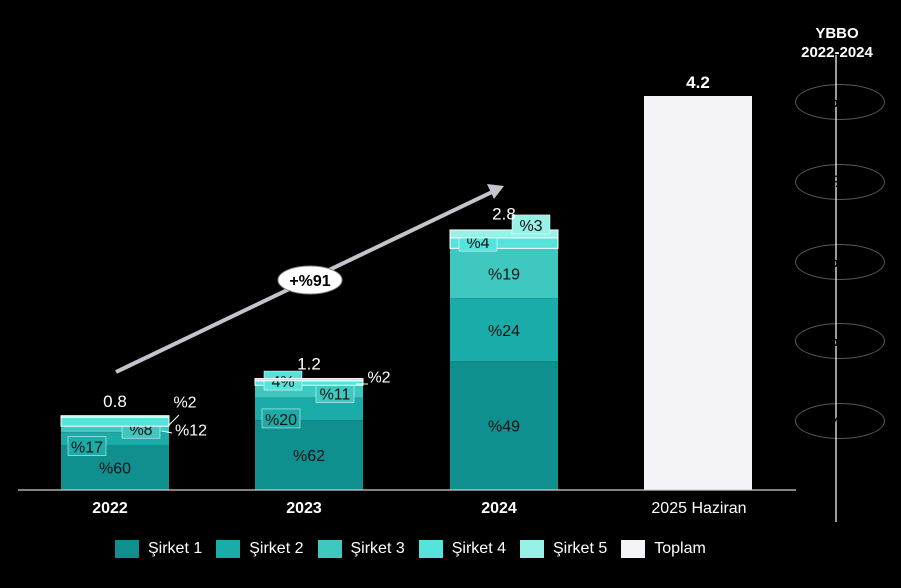 The height and width of the screenshot is (588, 901). Describe the element at coordinates (309, 363) in the screenshot. I see `total-label: 1.2` at that location.